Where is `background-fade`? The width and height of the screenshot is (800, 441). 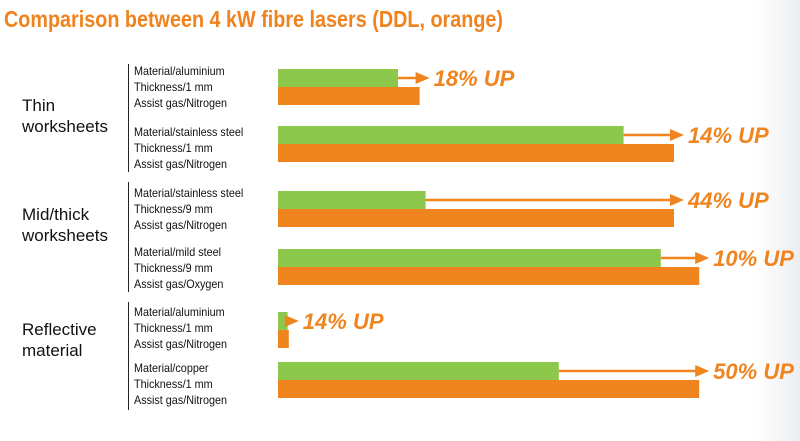 background-fade is located at coordinates (777, 220).